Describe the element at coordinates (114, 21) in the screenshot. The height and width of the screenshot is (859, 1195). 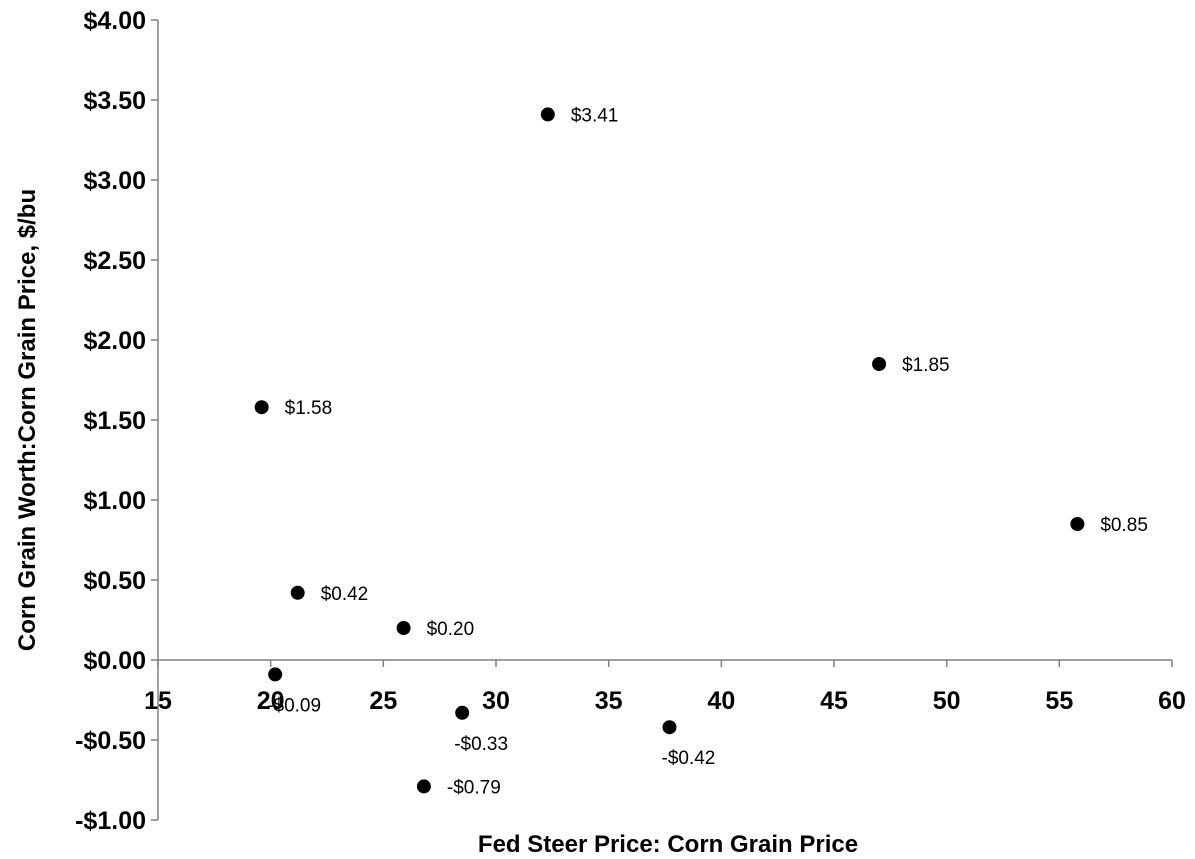
I see `y-tick-label: $4.00` at that location.